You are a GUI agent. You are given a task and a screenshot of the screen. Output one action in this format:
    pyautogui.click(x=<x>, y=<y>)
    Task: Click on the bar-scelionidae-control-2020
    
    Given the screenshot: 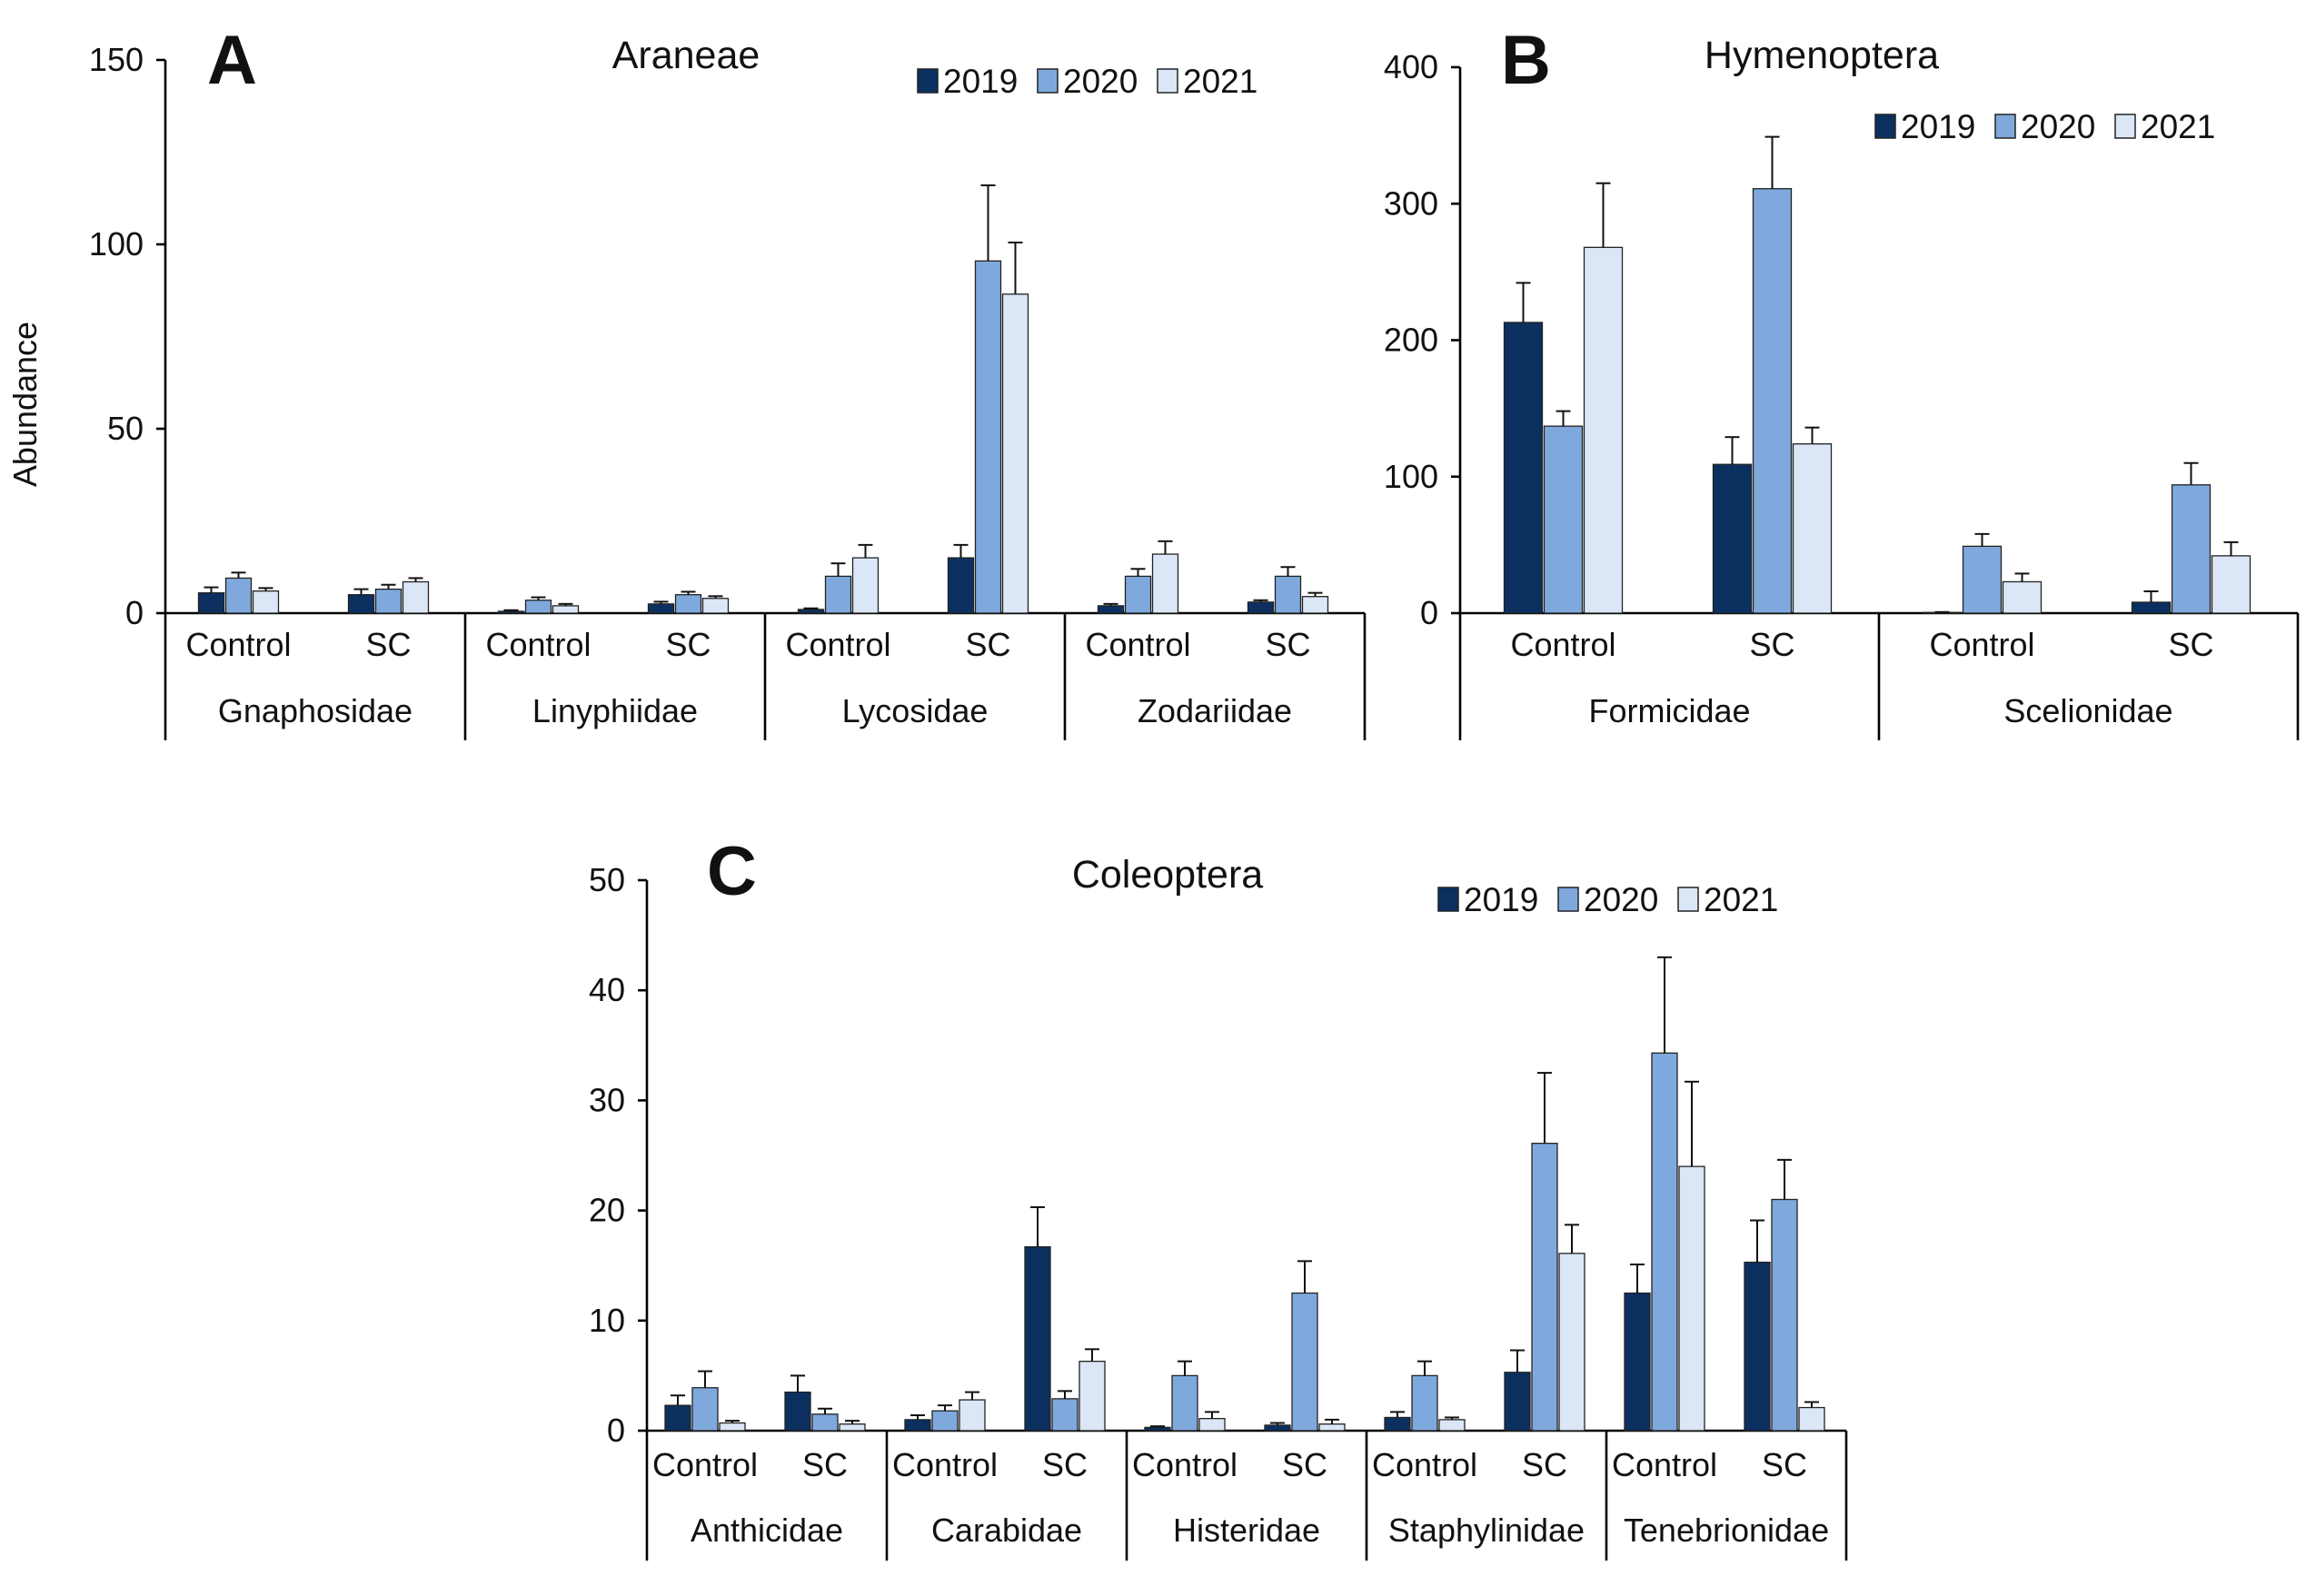 What is the action you would take?
    pyautogui.click(x=1982, y=579)
    